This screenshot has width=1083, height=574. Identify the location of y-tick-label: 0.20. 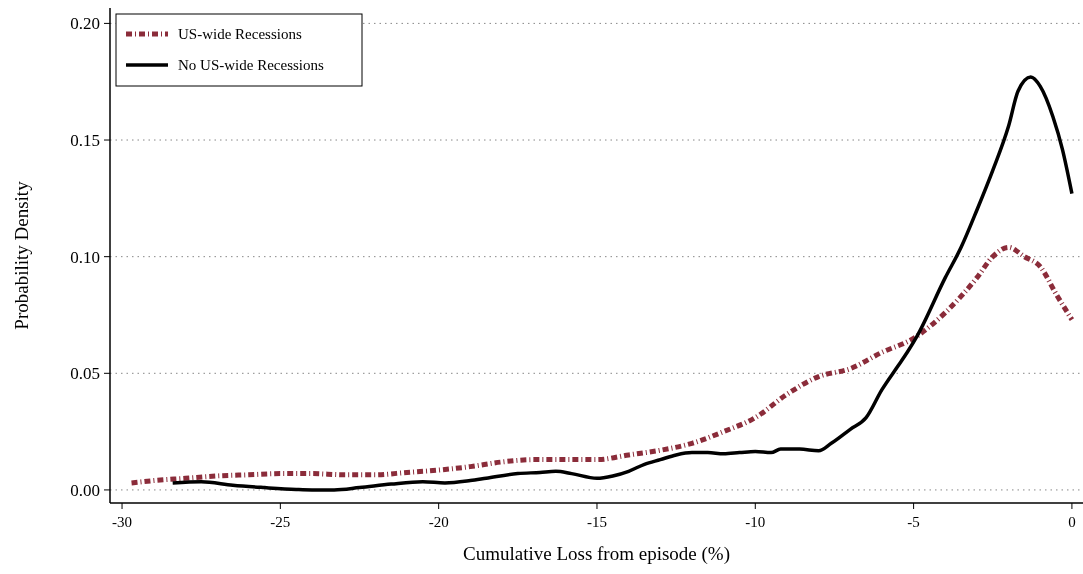
(85, 24).